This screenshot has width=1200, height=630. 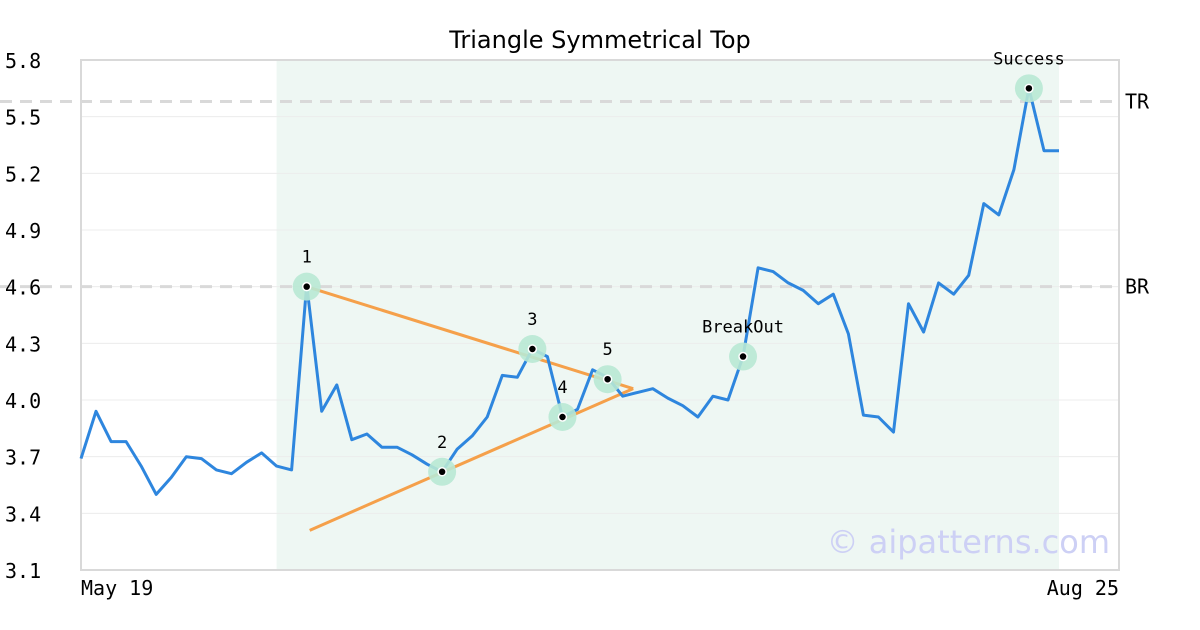 What do you see at coordinates (562, 404) in the screenshot?
I see `pattern-point: 4` at bounding box center [562, 404].